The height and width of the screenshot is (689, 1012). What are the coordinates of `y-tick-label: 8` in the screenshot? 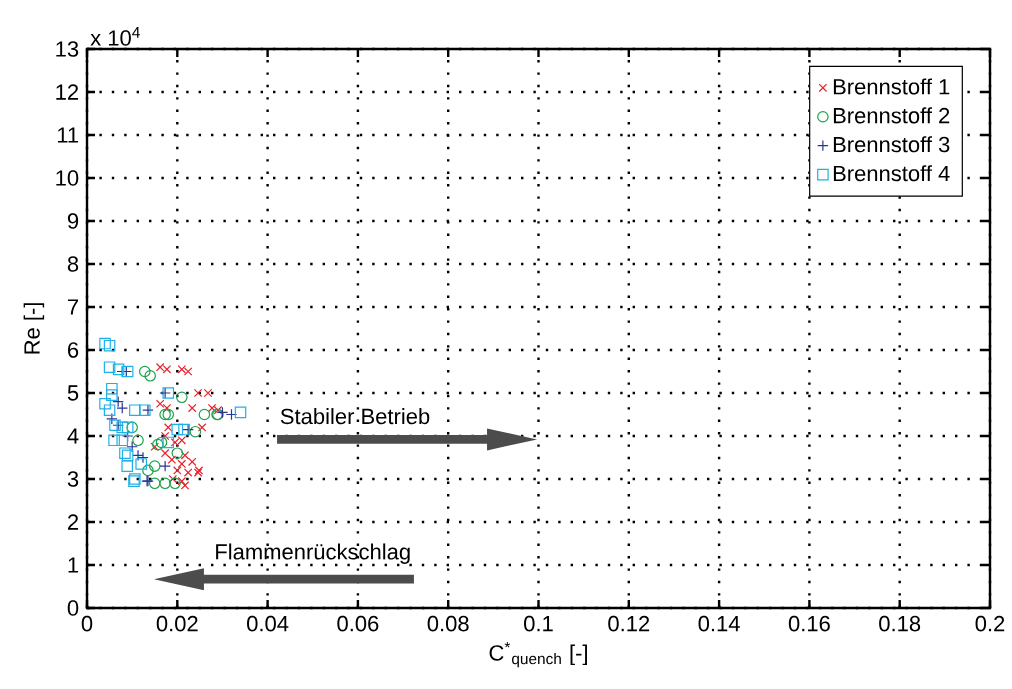 It's located at (73, 264).